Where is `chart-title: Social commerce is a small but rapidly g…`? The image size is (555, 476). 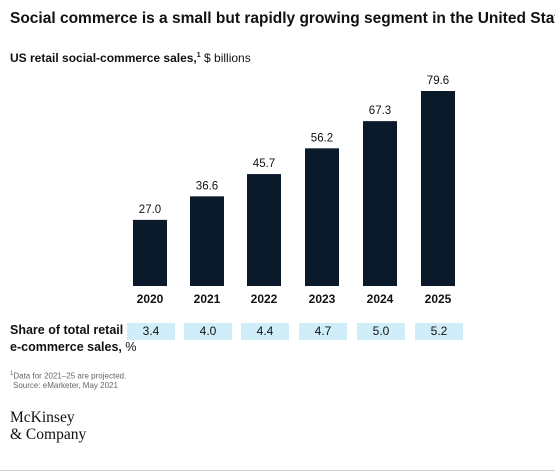
chart-title: Social commerce is a small but rapidly g… is located at coordinates (282, 18).